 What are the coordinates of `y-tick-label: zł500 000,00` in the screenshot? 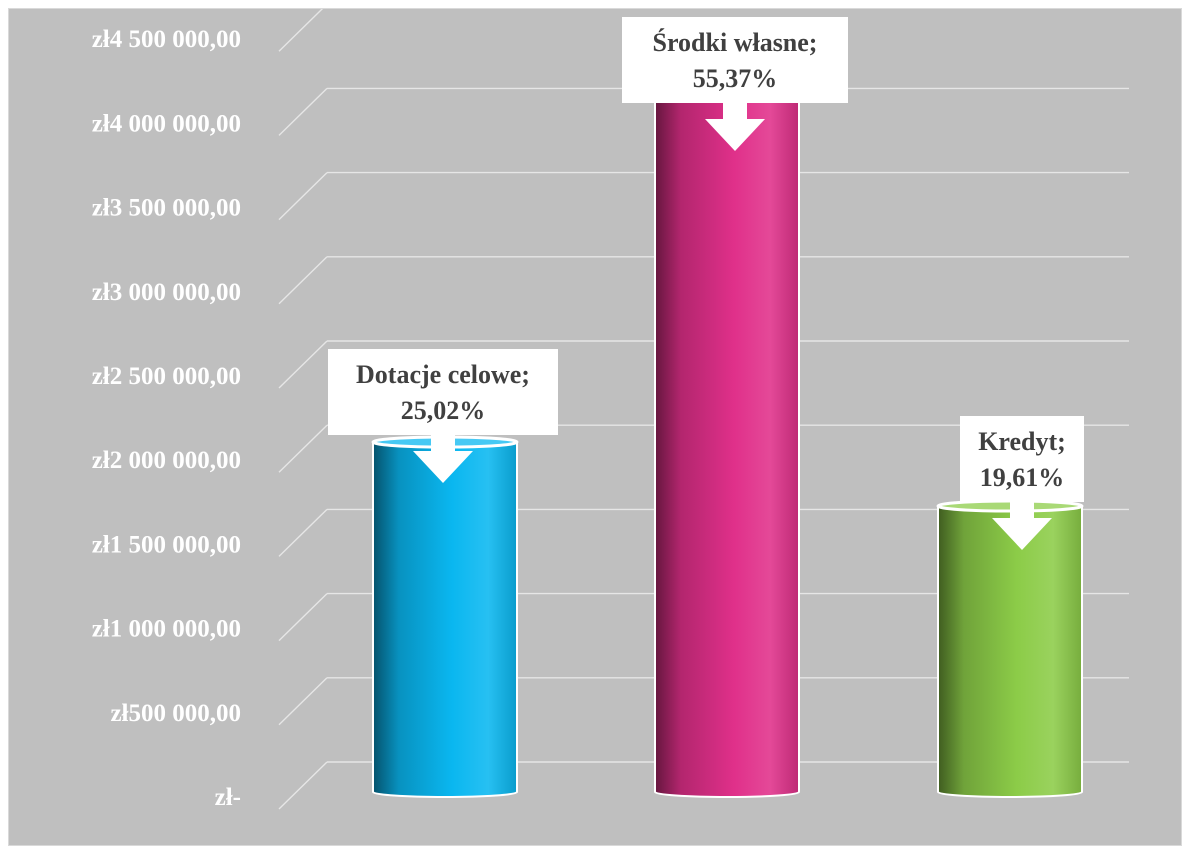 It's located at (175, 713).